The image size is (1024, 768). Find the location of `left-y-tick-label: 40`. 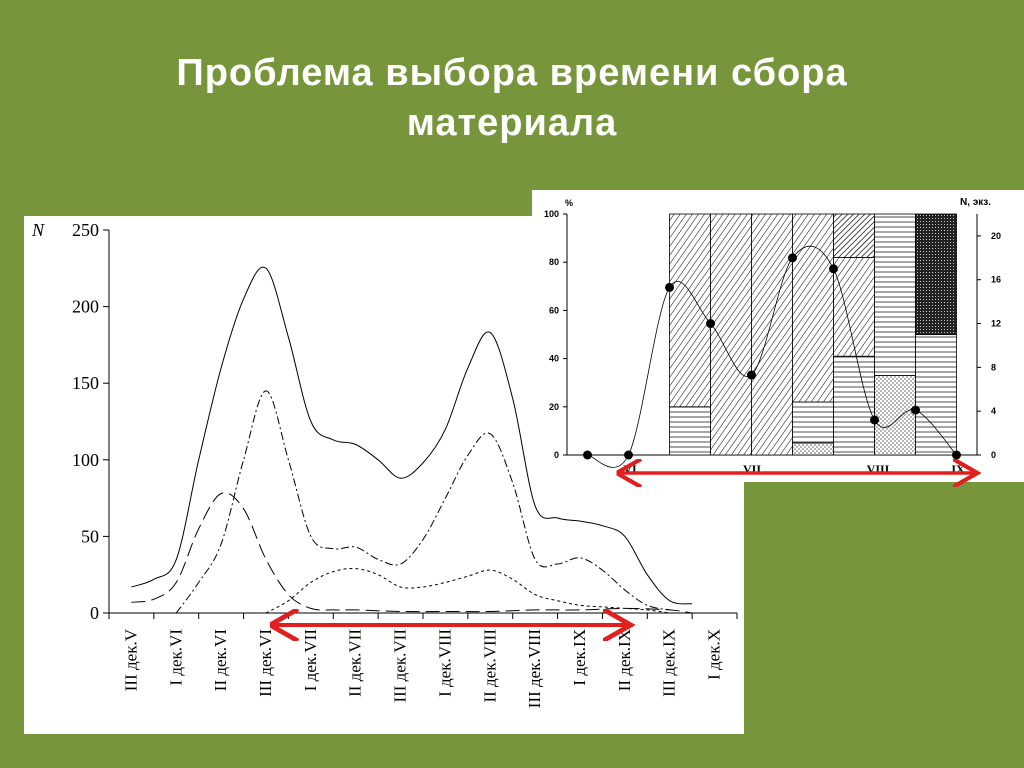

left-y-tick-label: 40 is located at coordinates (554, 359).